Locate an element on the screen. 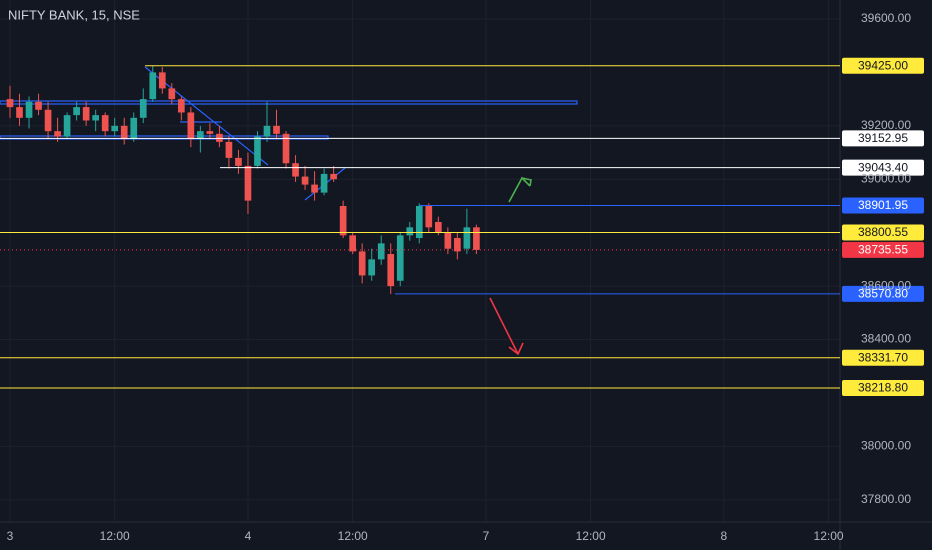 The image size is (932, 550). down-arrow is located at coordinates (504, 326).